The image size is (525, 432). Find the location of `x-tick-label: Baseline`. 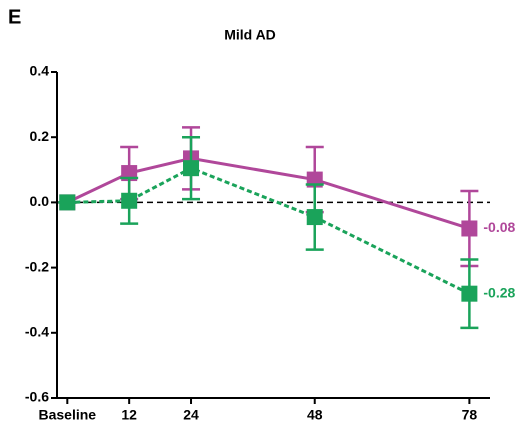

x-tick-label: Baseline is located at coordinates (68, 415).